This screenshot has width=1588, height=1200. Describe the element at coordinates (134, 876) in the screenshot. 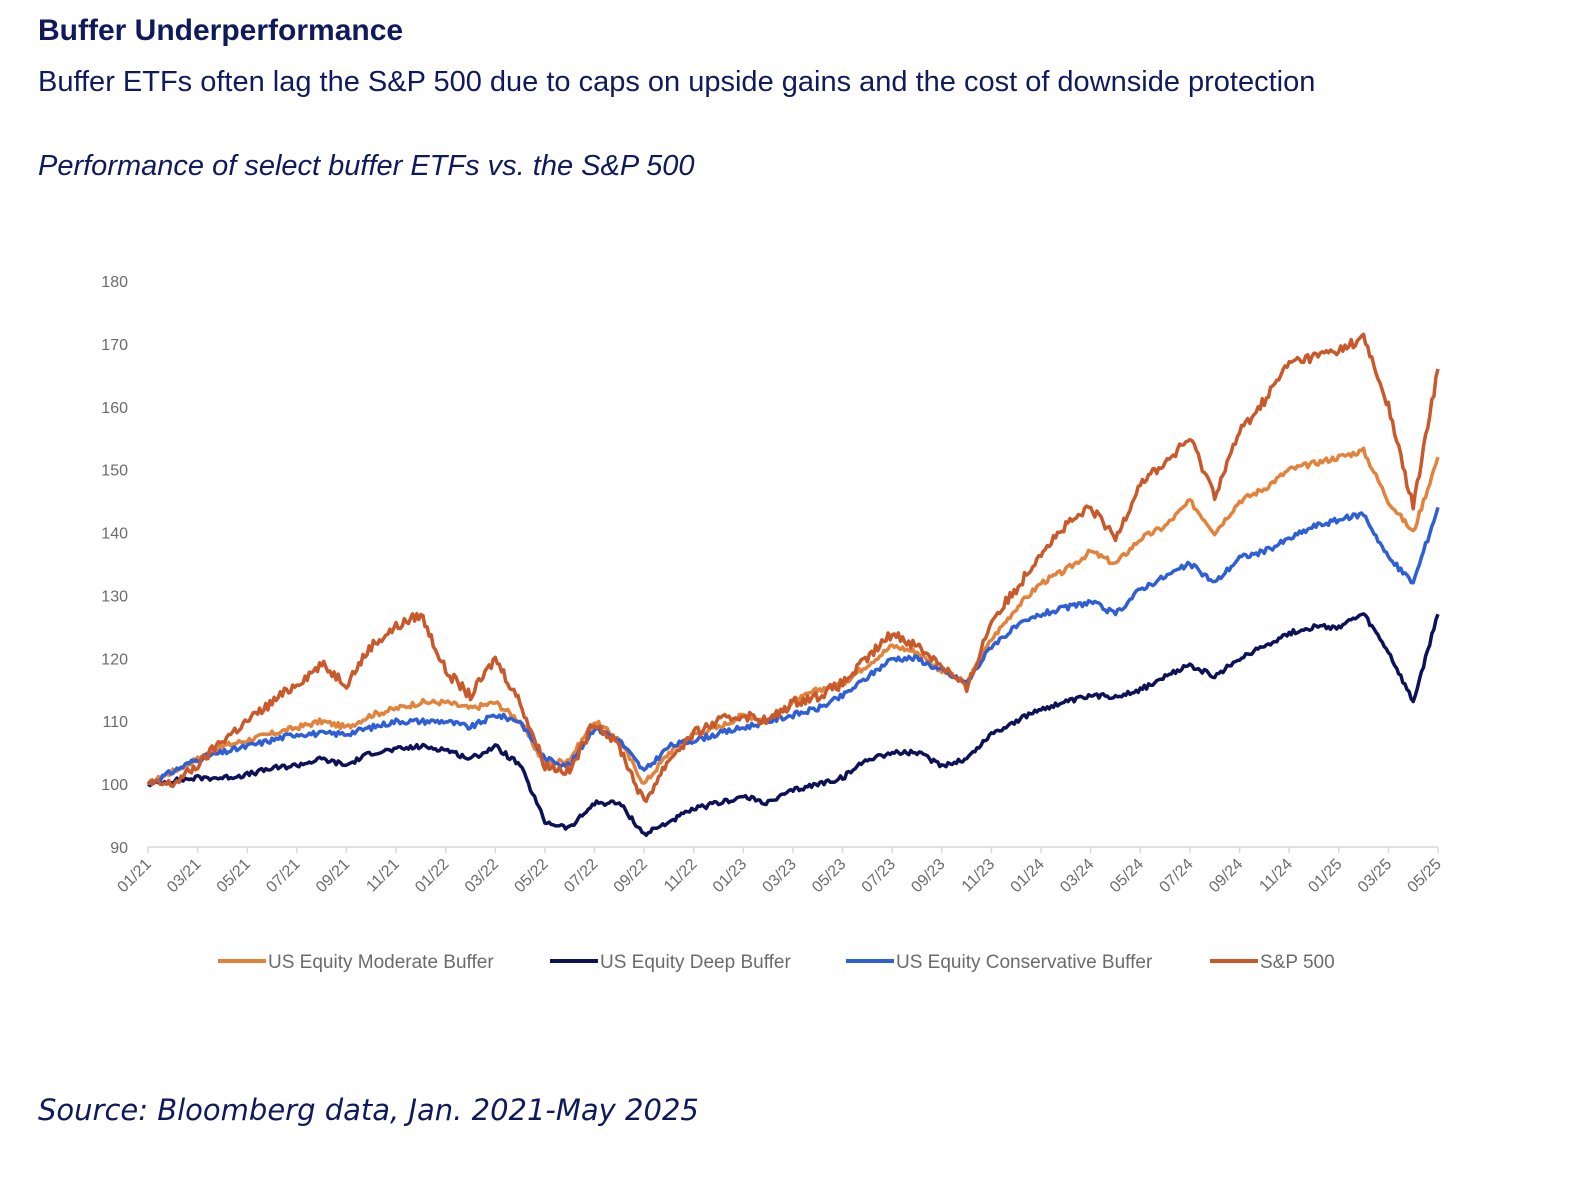

I see `x-tick-label: 01/21` at that location.